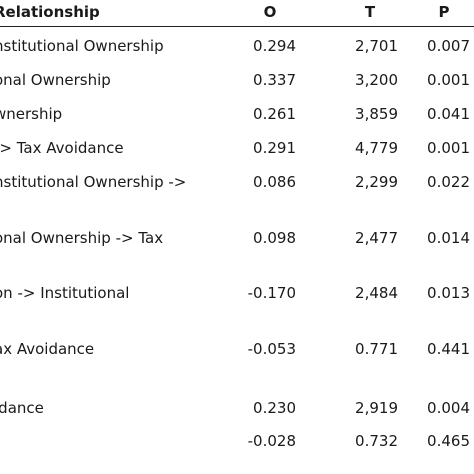 Image resolution: width=474 pixels, height=474 pixels. What do you see at coordinates (50, 12) in the screenshot?
I see `header-relationship: Relationship` at bounding box center [50, 12].